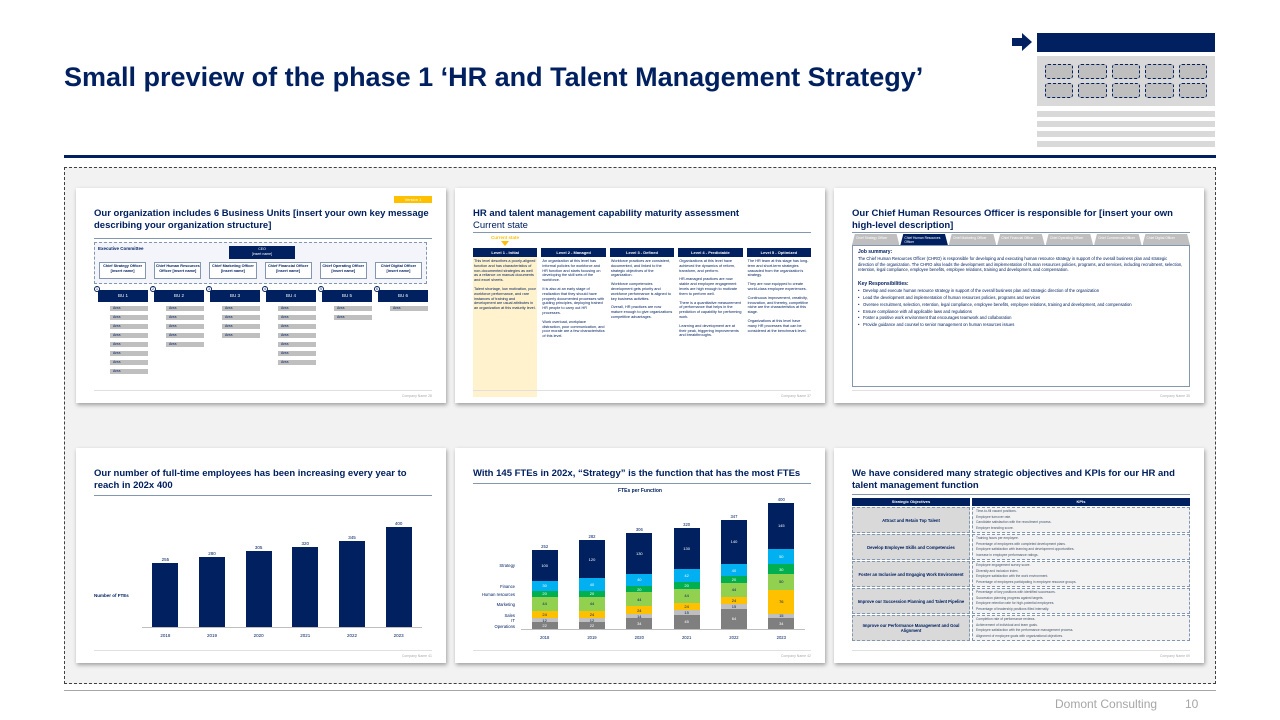 Image resolution: width=1280 pixels, height=720 pixels. Describe the element at coordinates (781, 581) in the screenshot. I see `segment-marketing: 50` at that location.